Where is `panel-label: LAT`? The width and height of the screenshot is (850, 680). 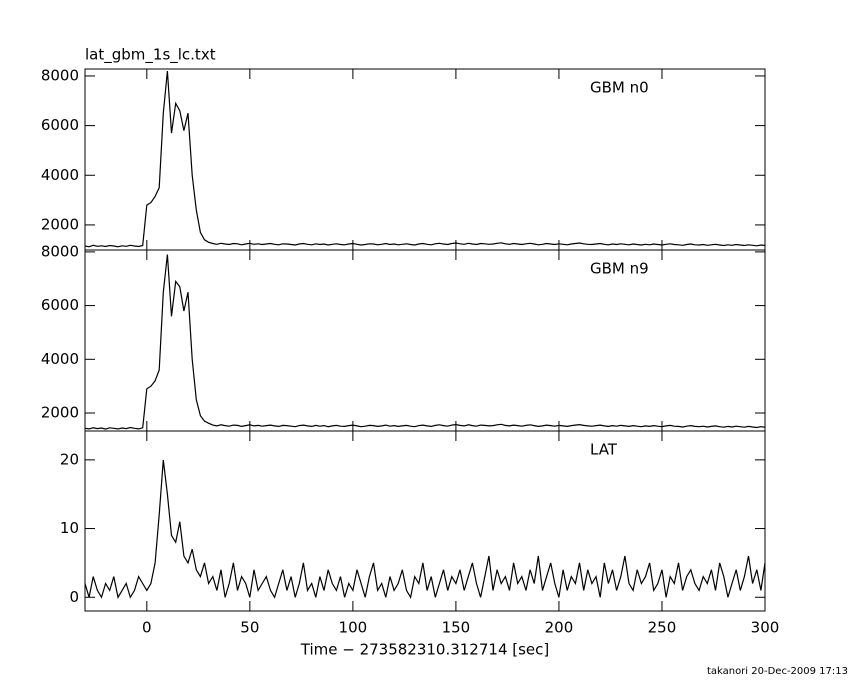
panel-label: LAT is located at coordinates (604, 450).